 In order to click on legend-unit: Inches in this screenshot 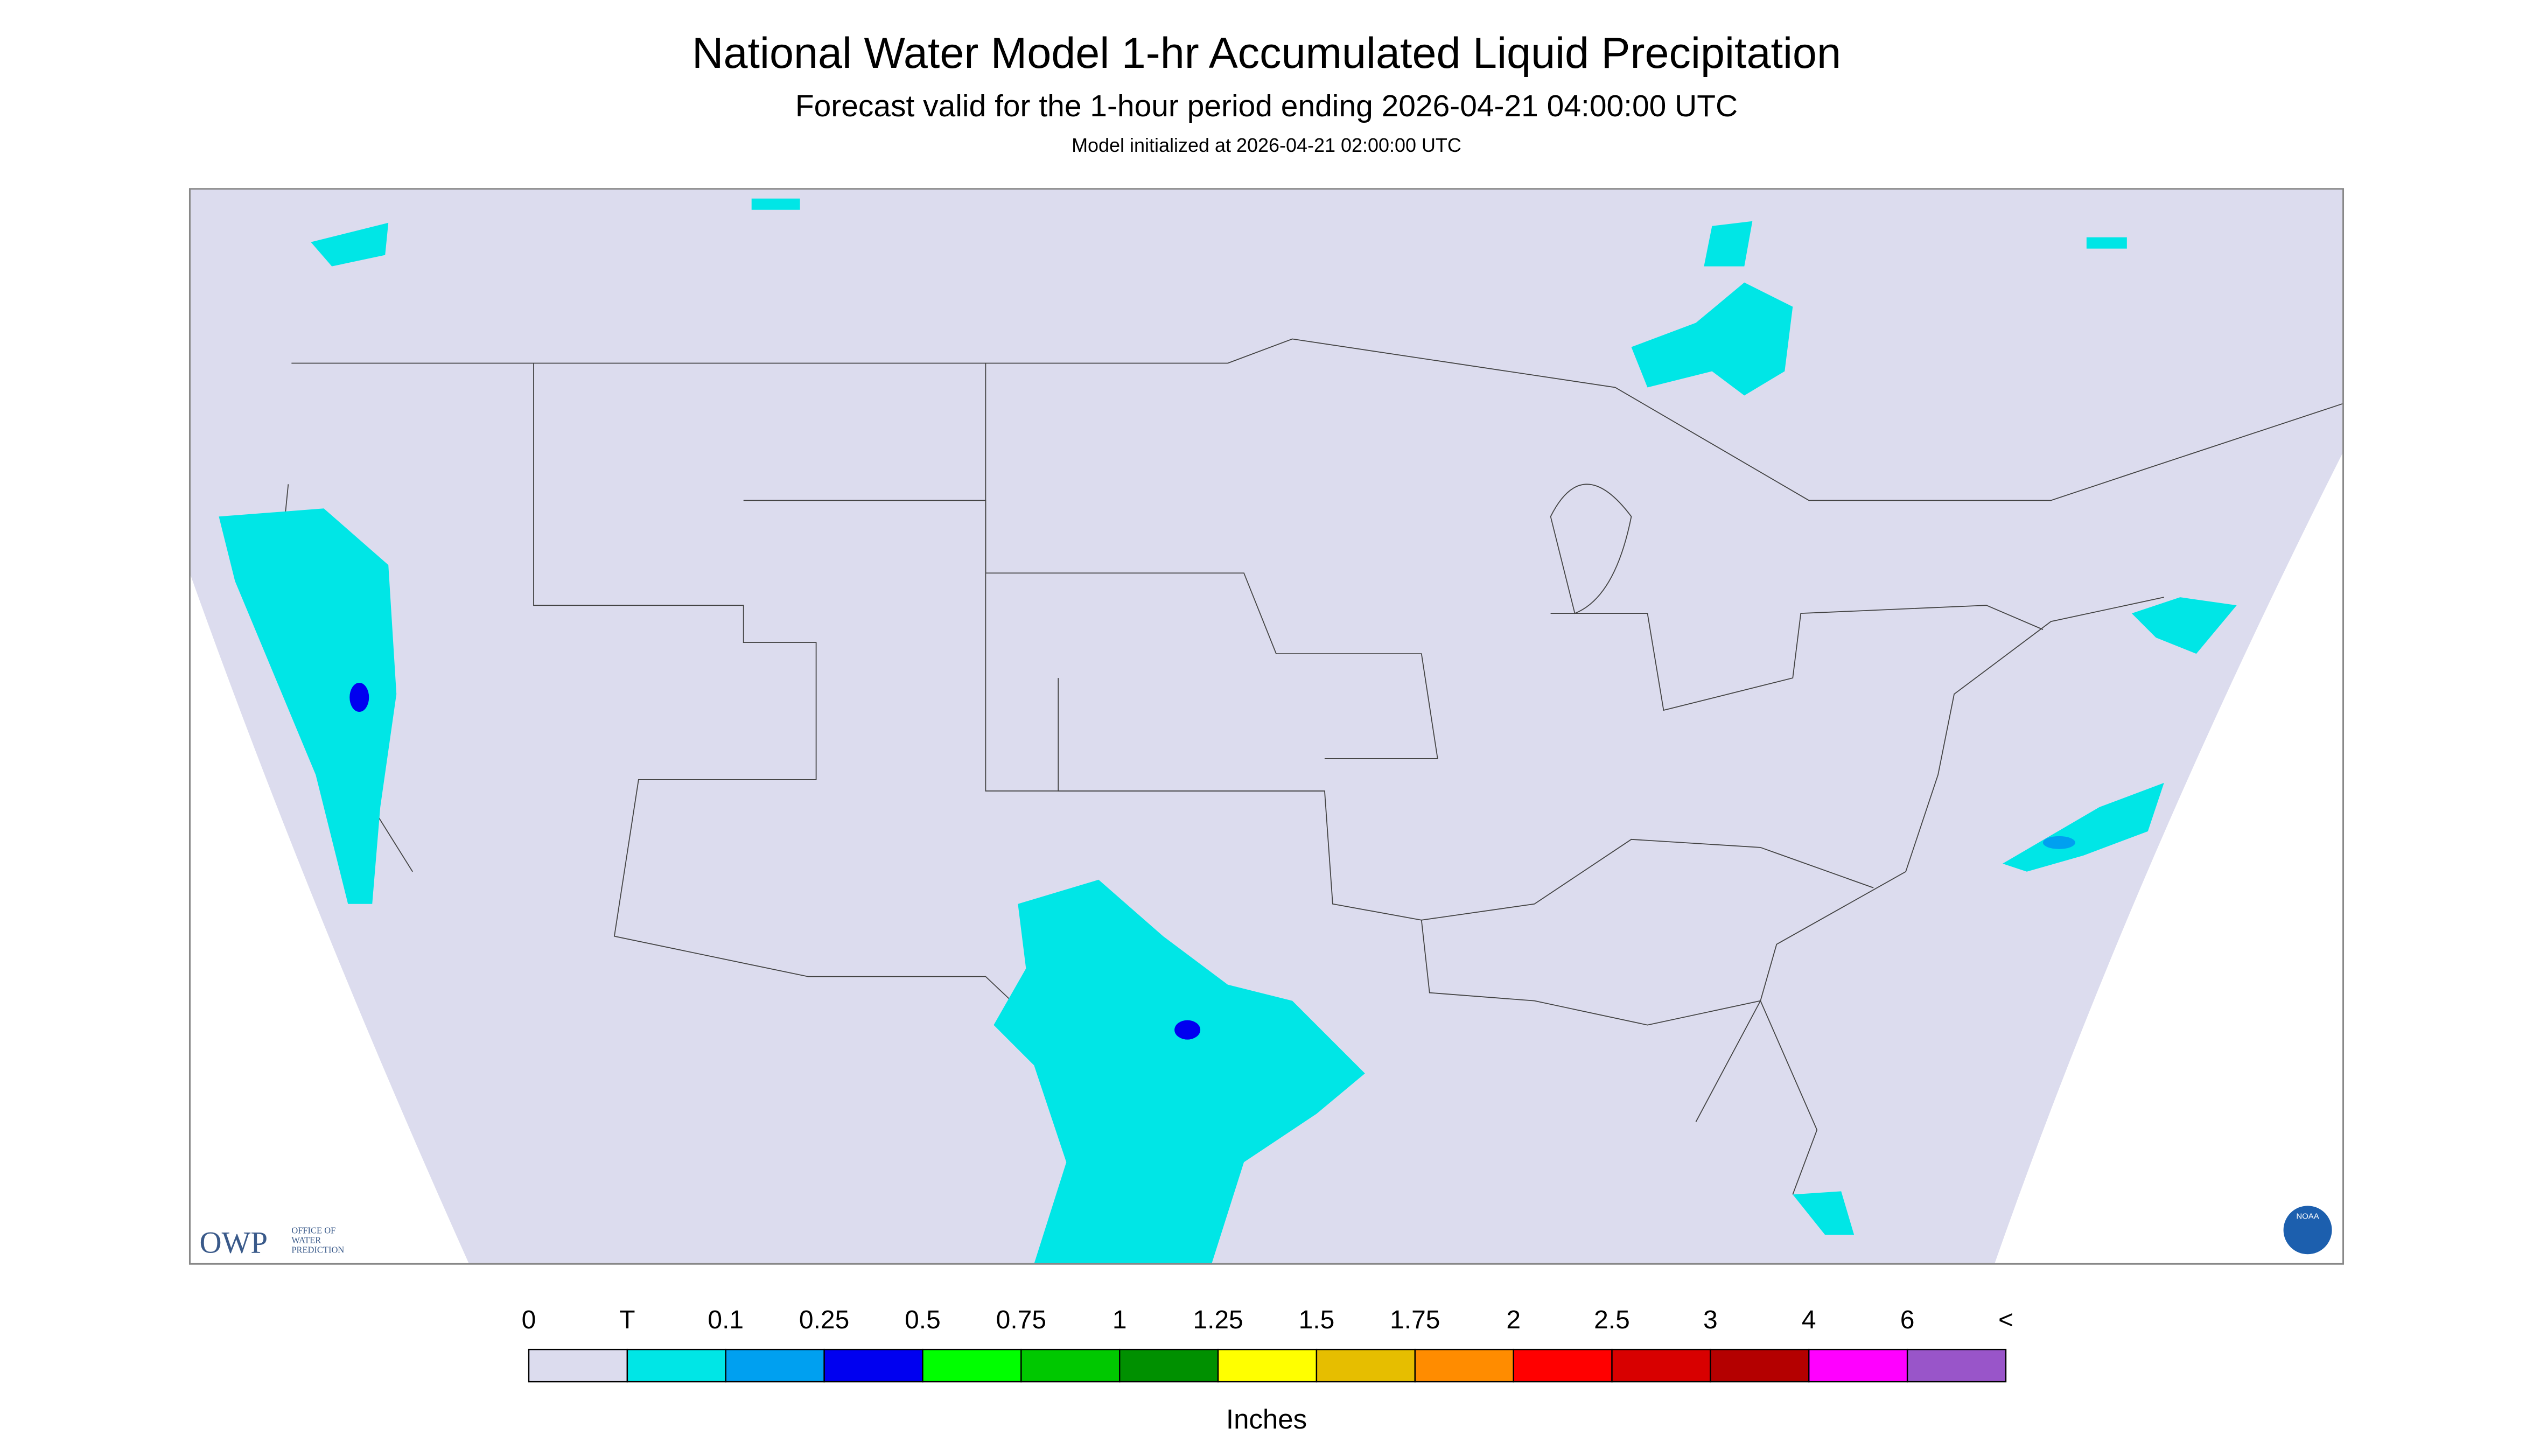, I will do `click(1266, 1419)`.